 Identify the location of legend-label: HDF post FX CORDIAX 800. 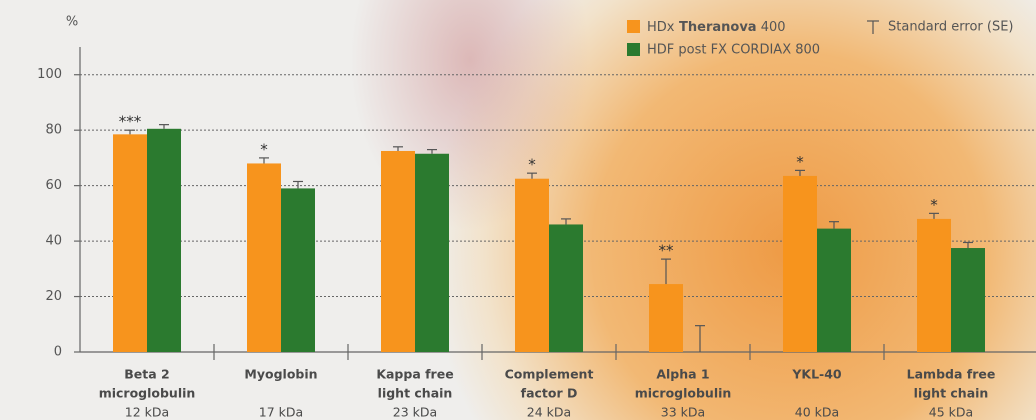
(733, 50).